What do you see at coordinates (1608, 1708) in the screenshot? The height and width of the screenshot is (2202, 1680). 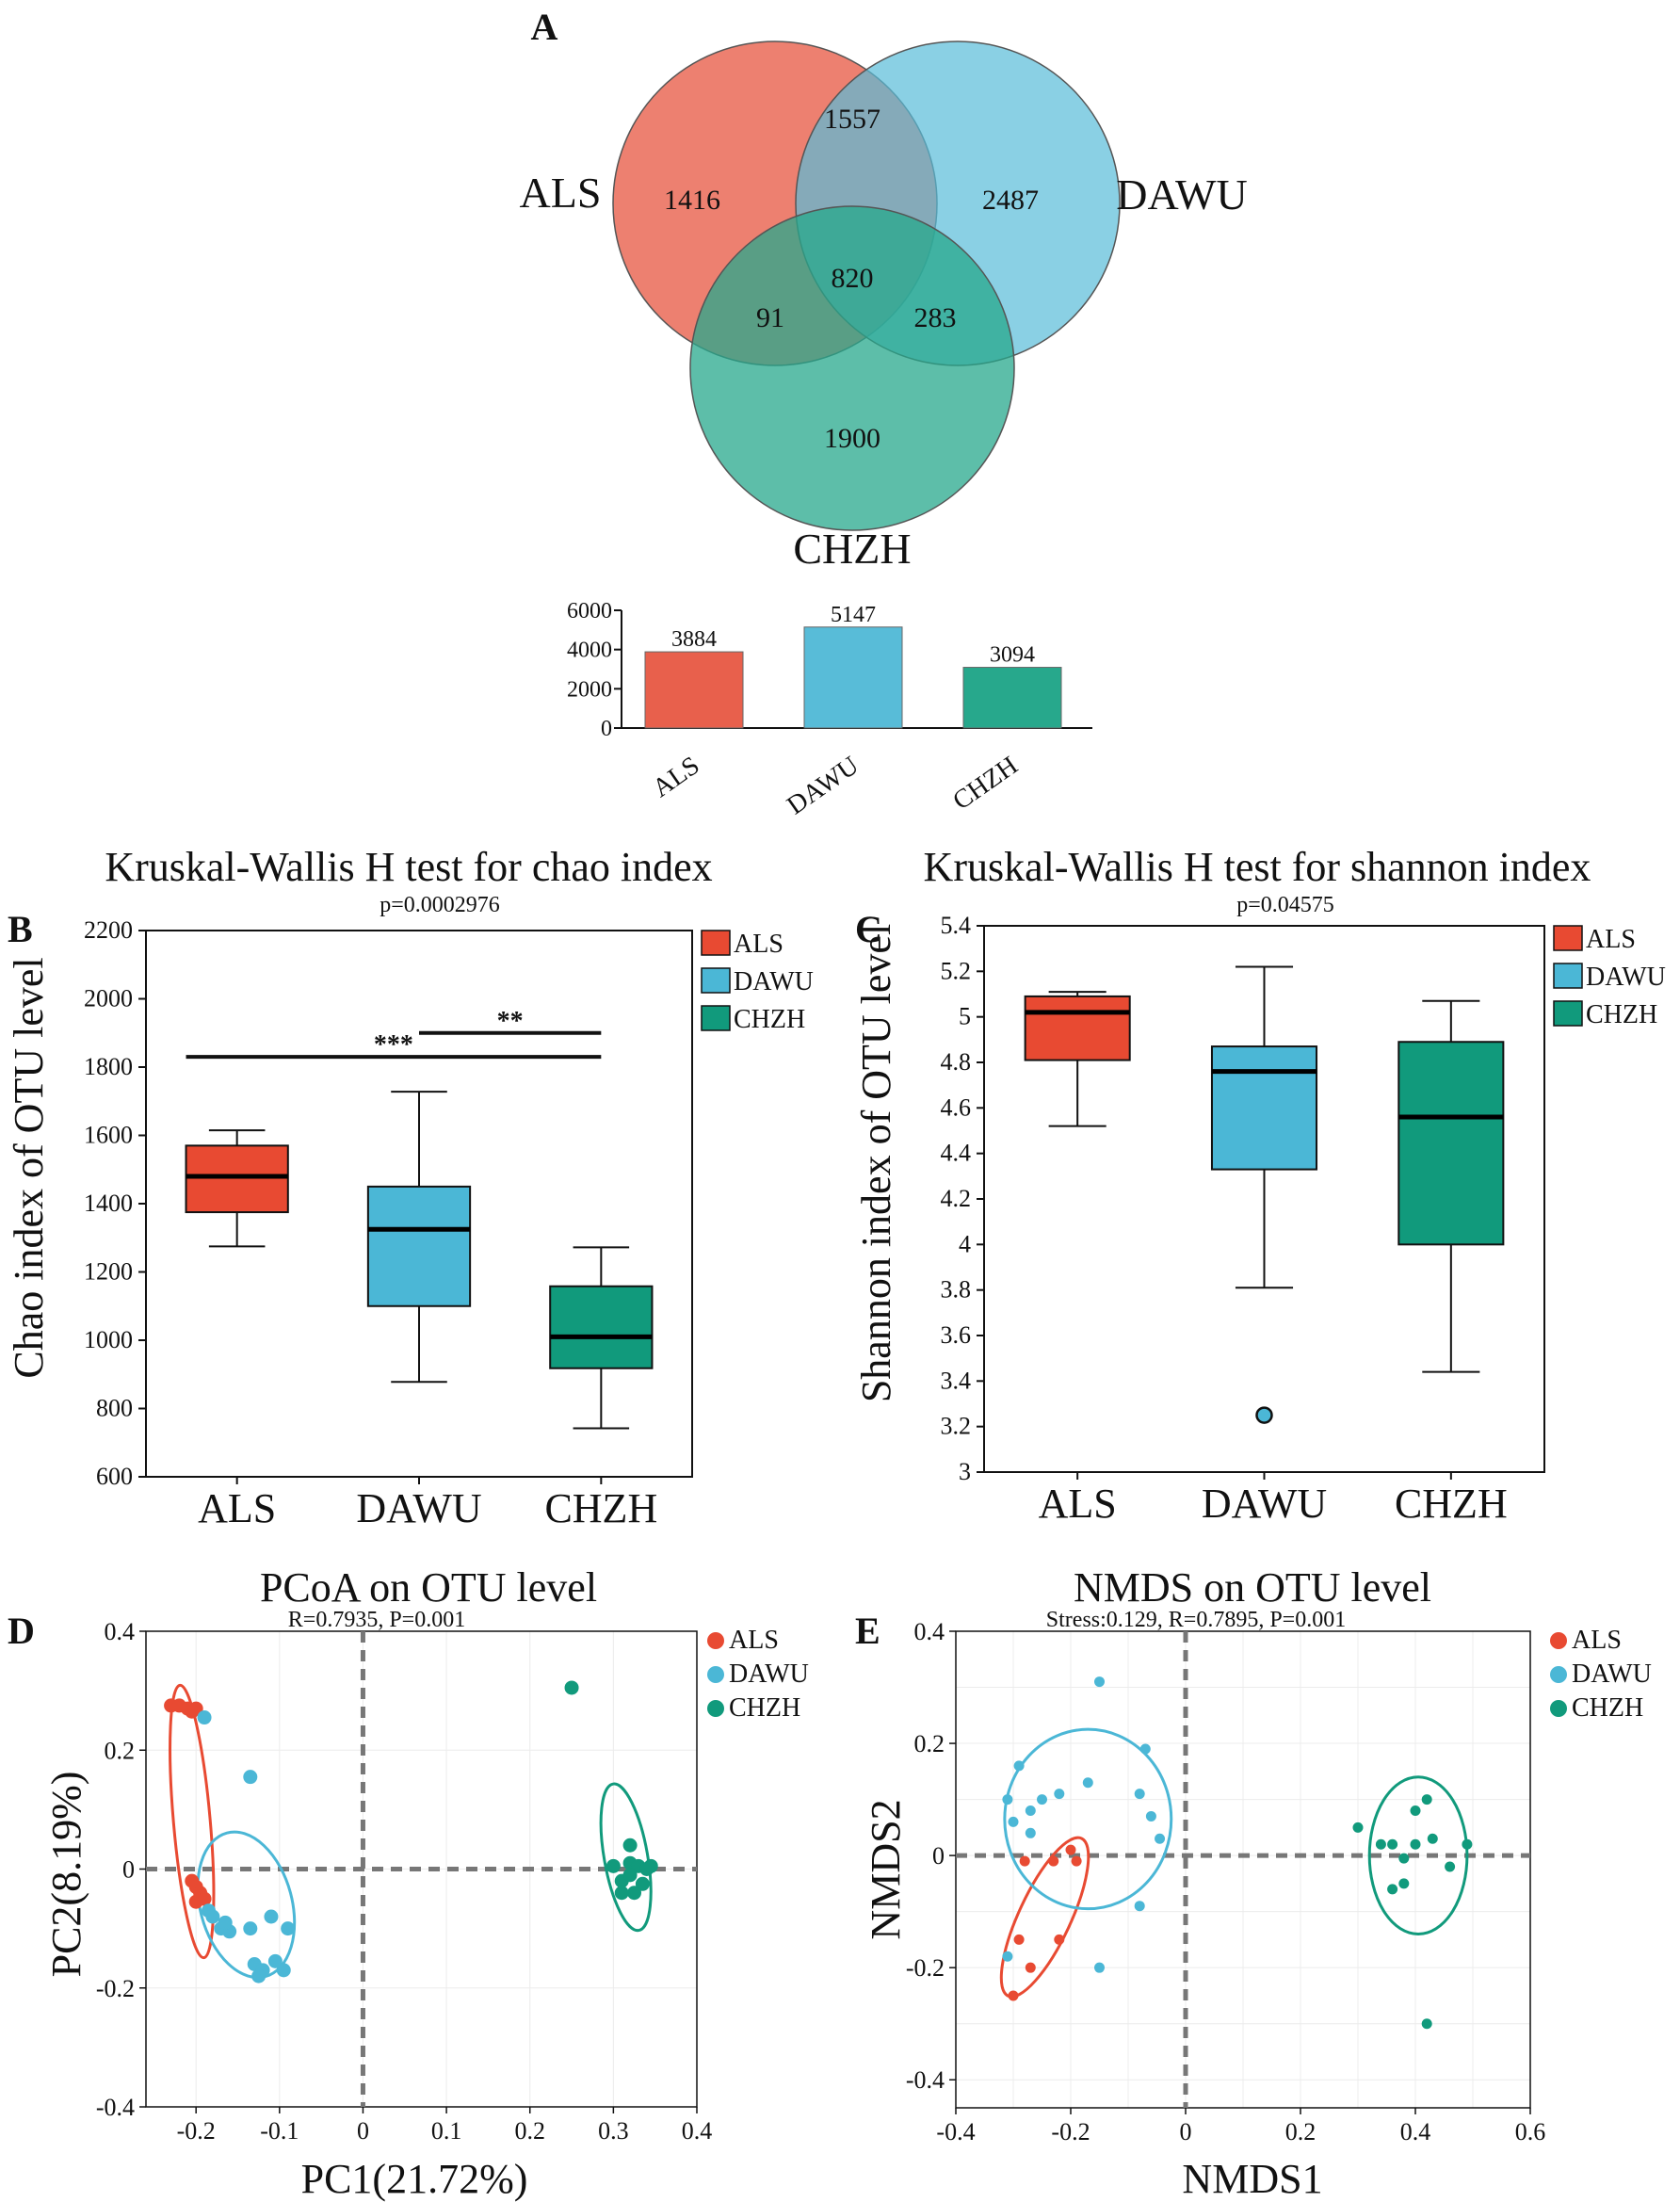 I see `nmds-legend-label-chzh: CHZH` at bounding box center [1608, 1708].